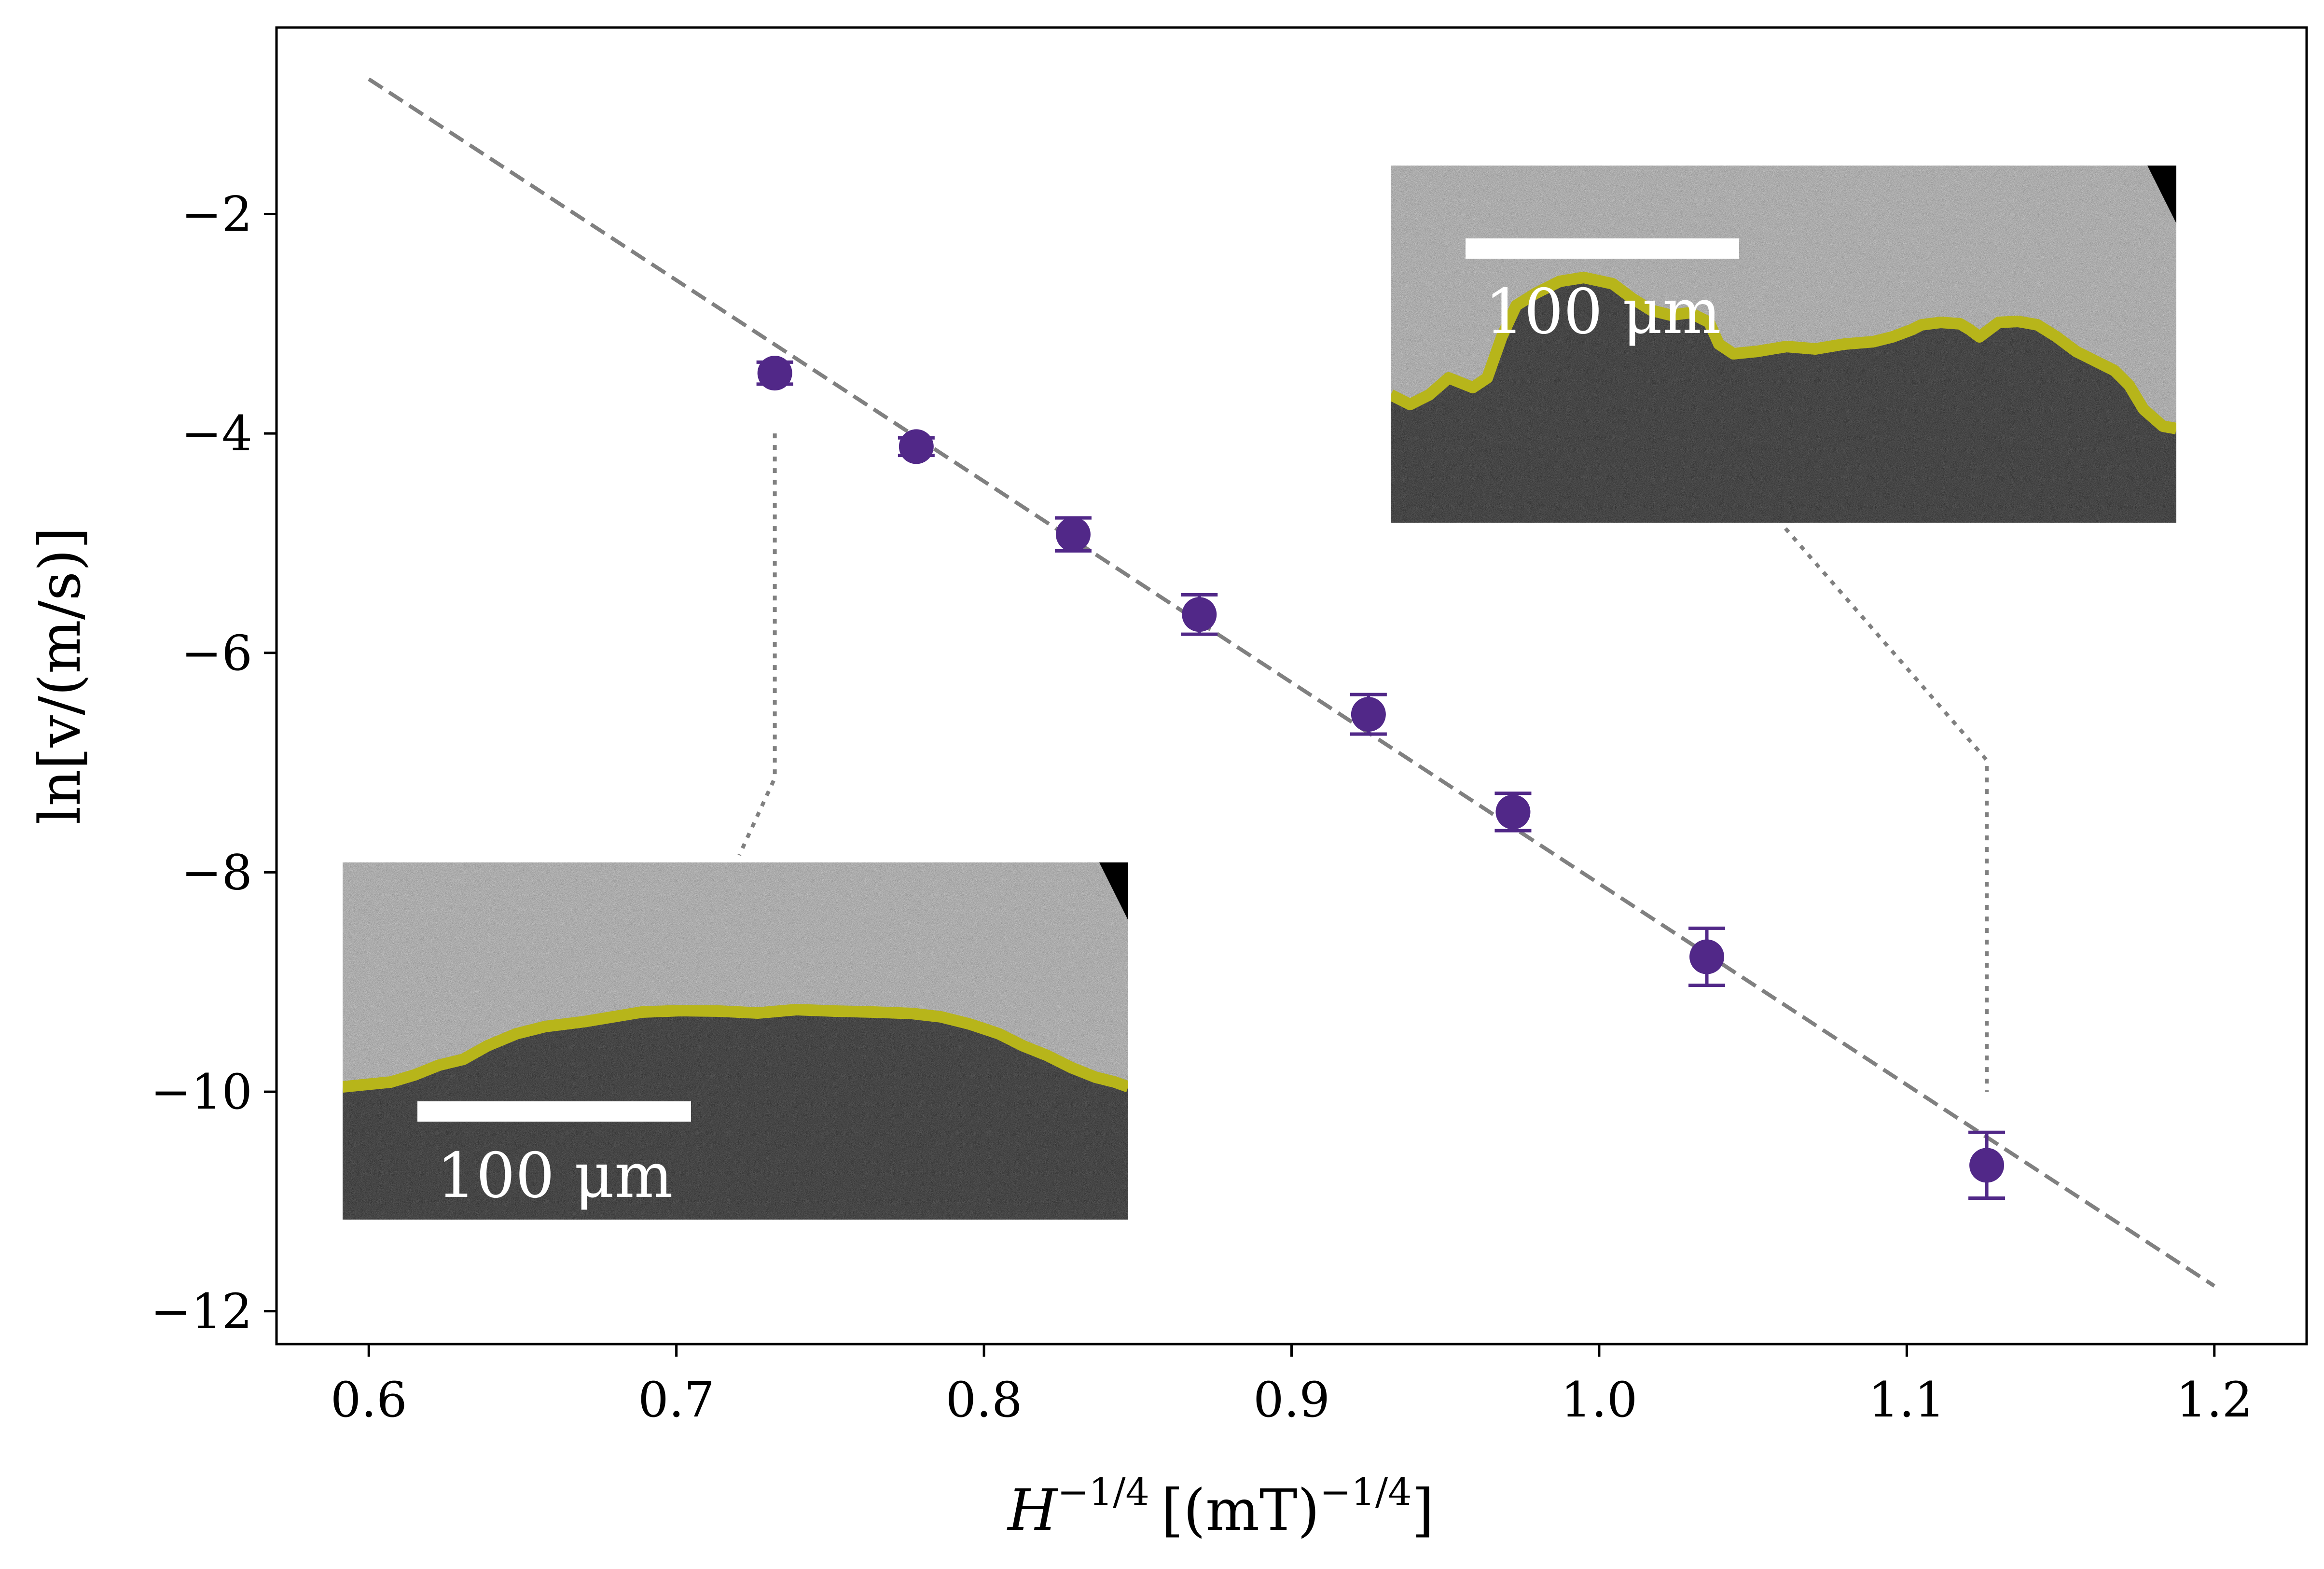 The height and width of the screenshot is (1569, 2324). What do you see at coordinates (217, 433) in the screenshot?
I see `y-tick-label: −4` at bounding box center [217, 433].